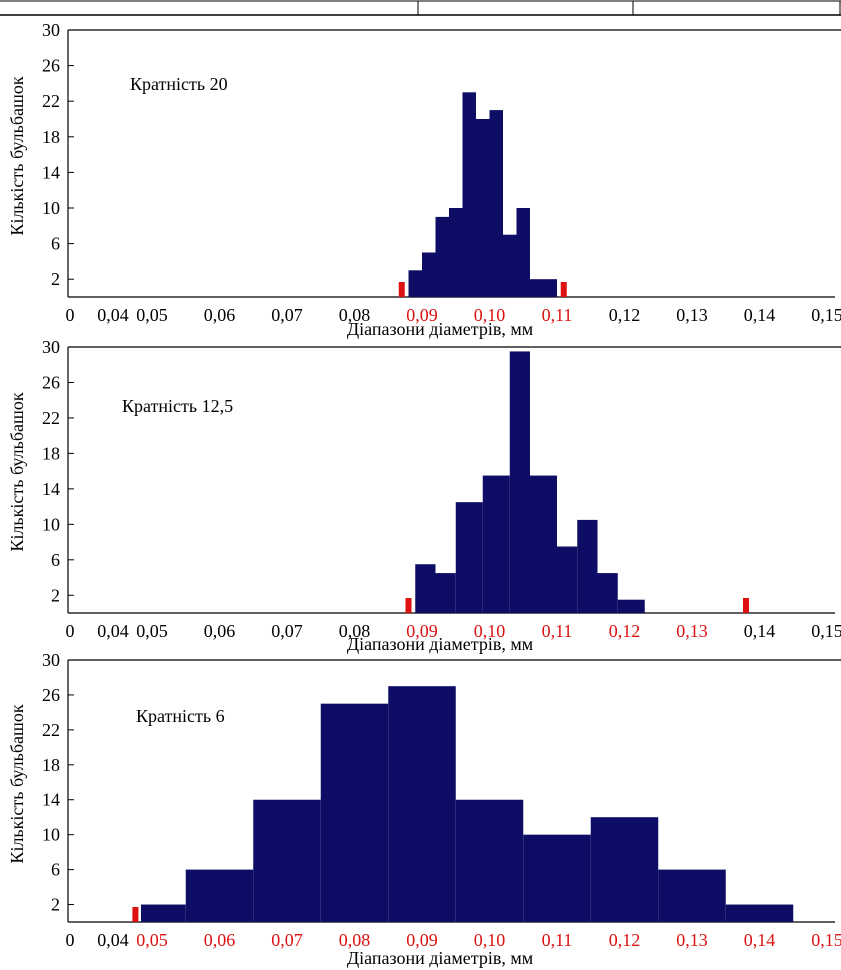 This screenshot has width=841, height=970. What do you see at coordinates (179, 84) in the screenshot?
I see `chart-annotation: Кратність 20` at bounding box center [179, 84].